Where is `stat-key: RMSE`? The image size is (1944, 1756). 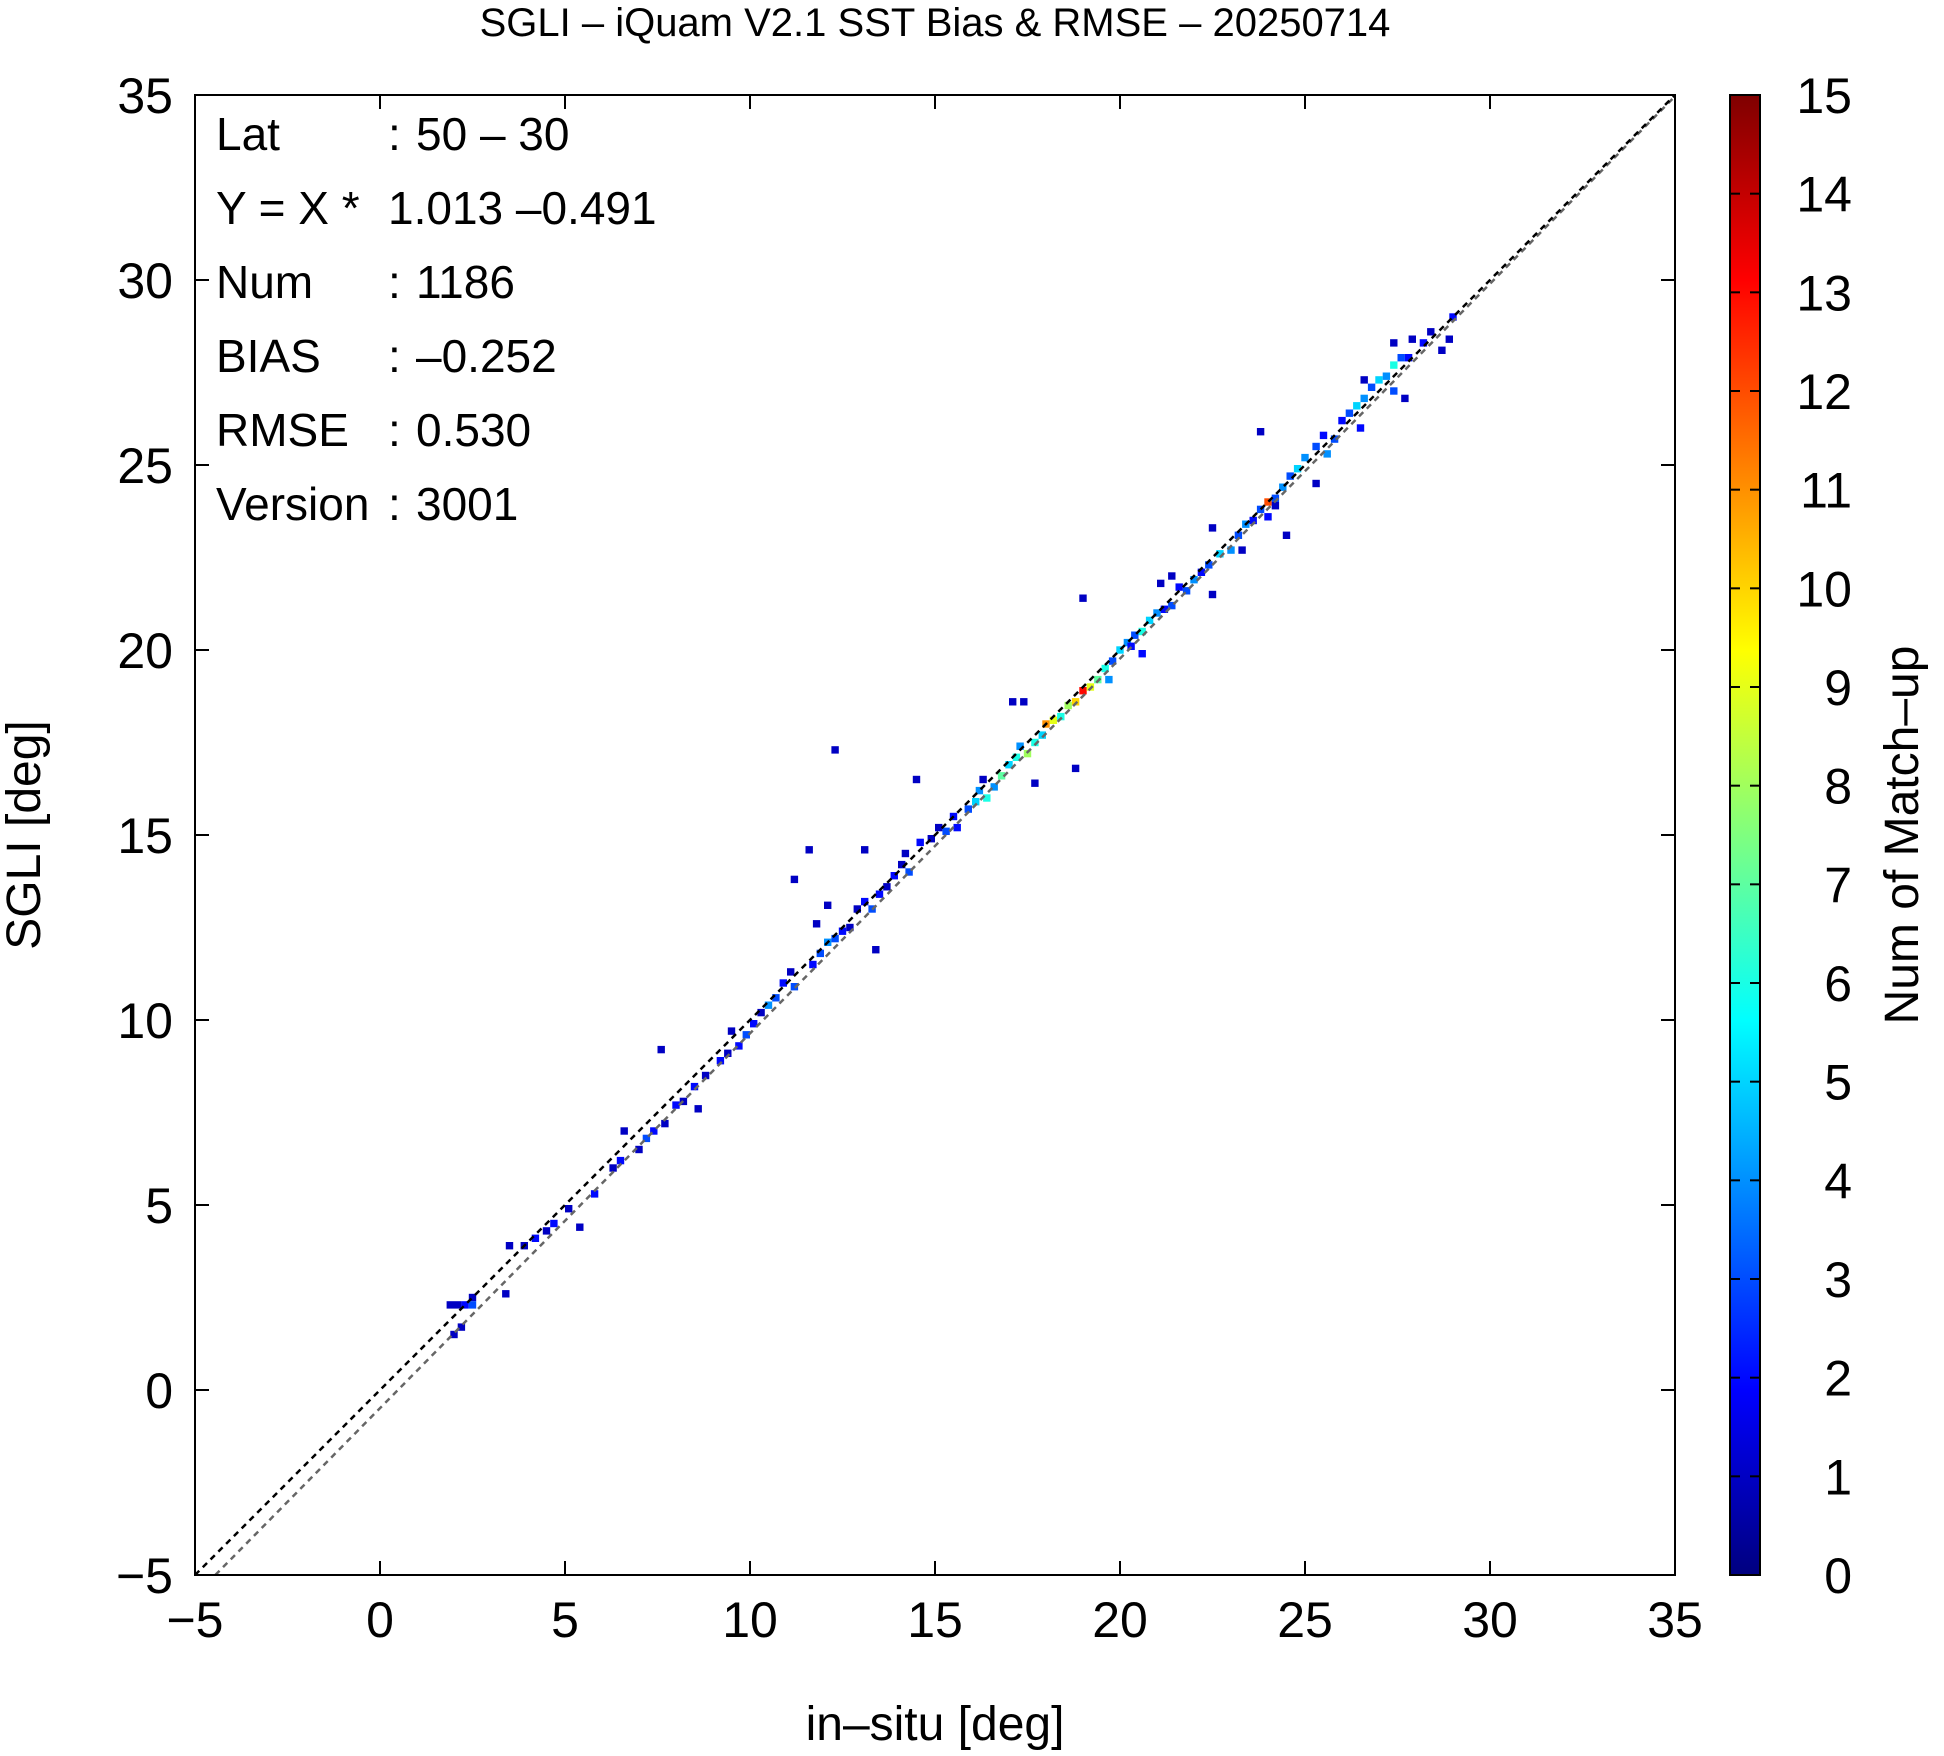
stat-key: RMSE is located at coordinates (282, 430).